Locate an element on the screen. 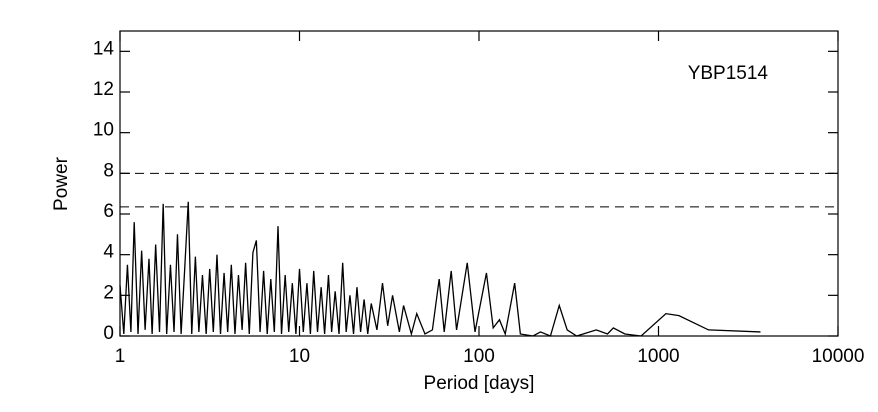 The height and width of the screenshot is (412, 878). y-tick-label: 14 is located at coordinates (104, 48).